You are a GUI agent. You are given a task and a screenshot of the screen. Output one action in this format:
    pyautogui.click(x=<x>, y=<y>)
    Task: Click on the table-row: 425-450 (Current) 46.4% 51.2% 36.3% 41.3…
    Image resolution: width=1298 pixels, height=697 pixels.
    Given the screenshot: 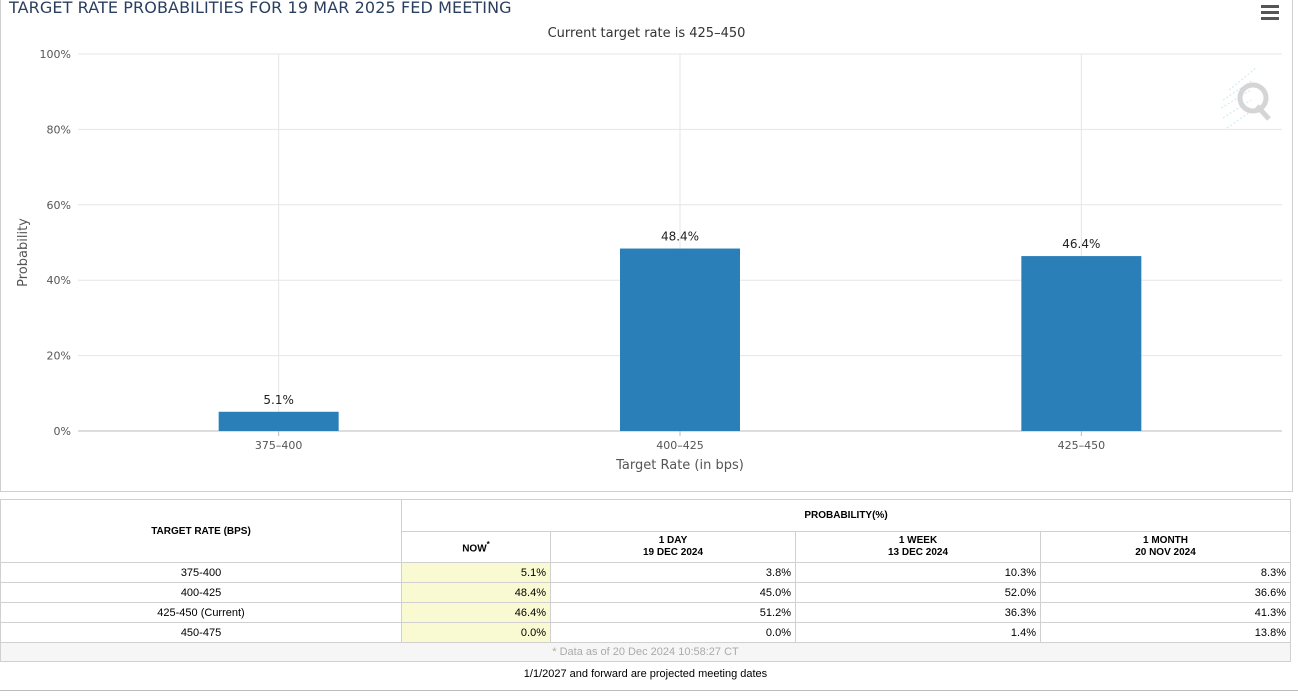 What is the action you would take?
    pyautogui.click(x=645, y=612)
    